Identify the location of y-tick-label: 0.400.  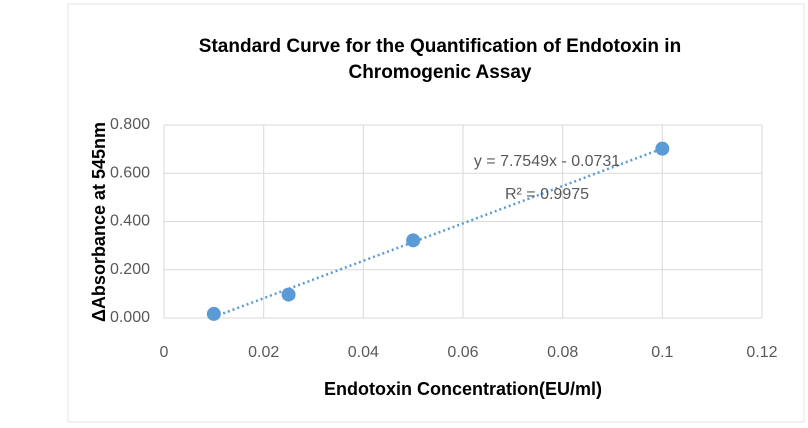
(130, 221).